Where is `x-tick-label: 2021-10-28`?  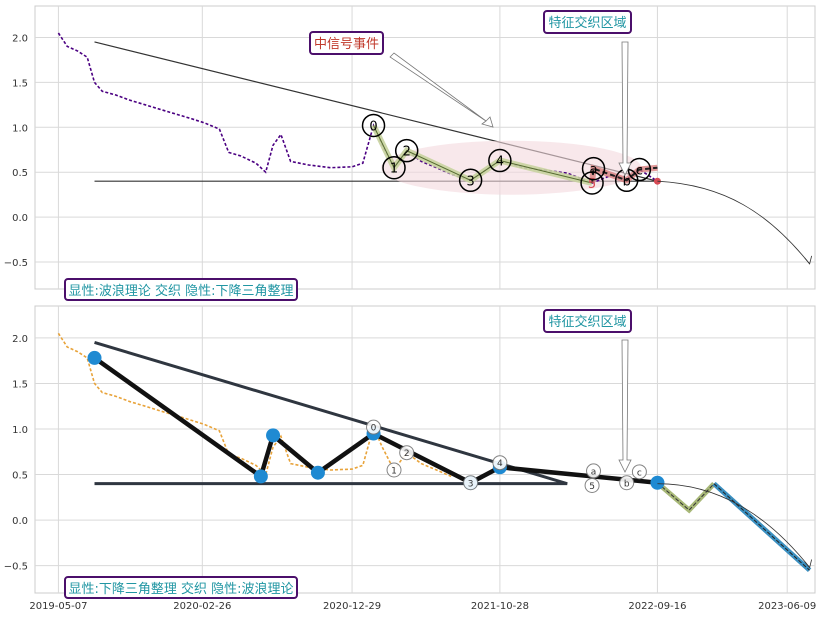 x-tick-label: 2021-10-28 is located at coordinates (500, 606).